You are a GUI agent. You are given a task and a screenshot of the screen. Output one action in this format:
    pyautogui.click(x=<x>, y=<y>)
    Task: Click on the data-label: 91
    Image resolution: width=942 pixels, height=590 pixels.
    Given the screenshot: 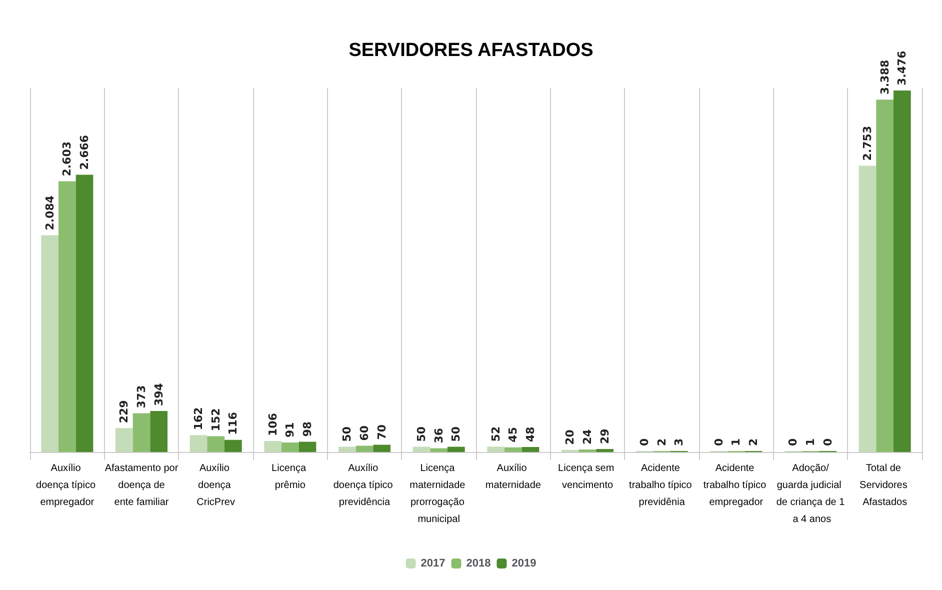 What is the action you would take?
    pyautogui.click(x=290, y=430)
    